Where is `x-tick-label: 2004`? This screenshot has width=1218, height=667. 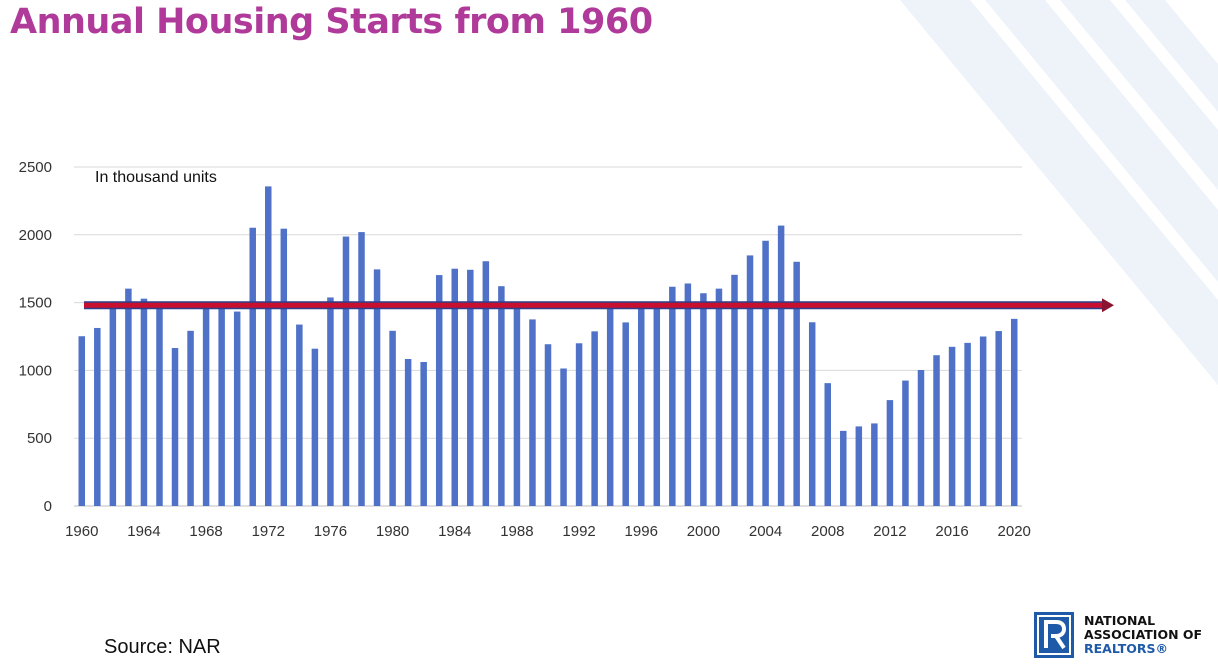
x-tick-label: 2004 is located at coordinates (765, 531).